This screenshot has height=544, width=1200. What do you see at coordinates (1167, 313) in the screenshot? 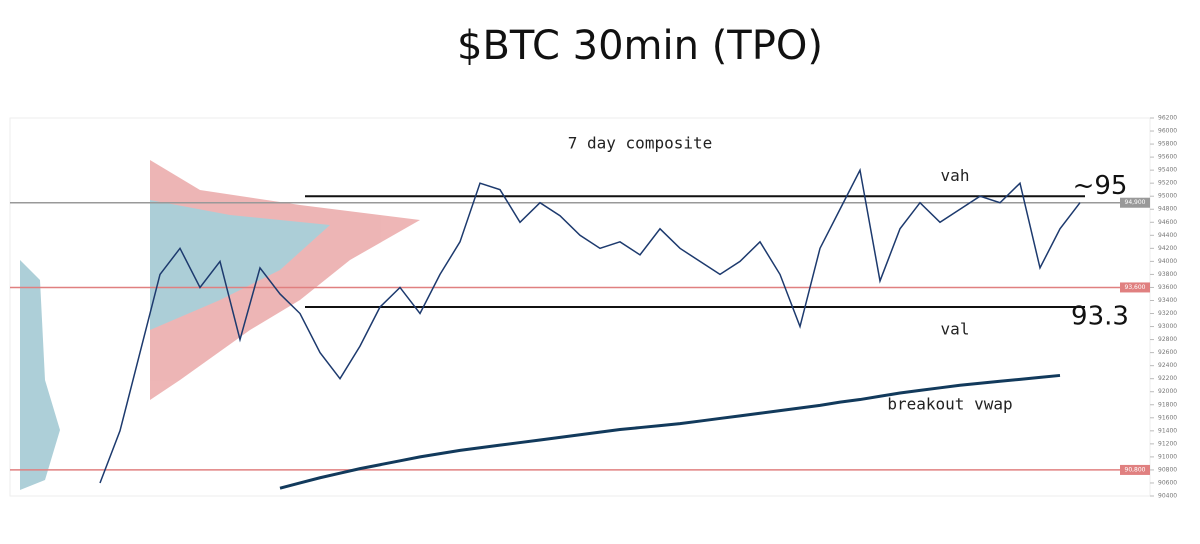
I see `y-tick-label: 93200` at bounding box center [1167, 313].